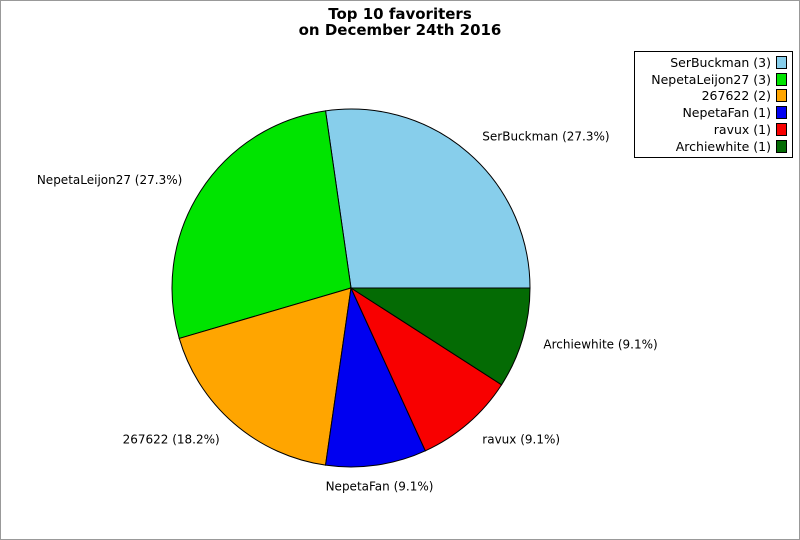 This screenshot has height=540, width=800. Describe the element at coordinates (440, 336) in the screenshot. I see `pie-slice-archiewhite` at that location.